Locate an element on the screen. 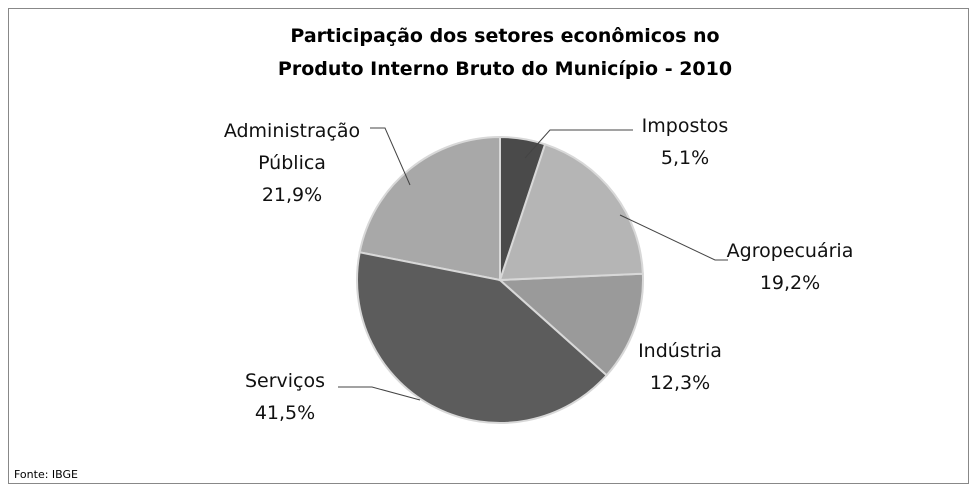 This screenshot has height=492, width=979. slice-label: Agropecuária 19,2% is located at coordinates (790, 267).